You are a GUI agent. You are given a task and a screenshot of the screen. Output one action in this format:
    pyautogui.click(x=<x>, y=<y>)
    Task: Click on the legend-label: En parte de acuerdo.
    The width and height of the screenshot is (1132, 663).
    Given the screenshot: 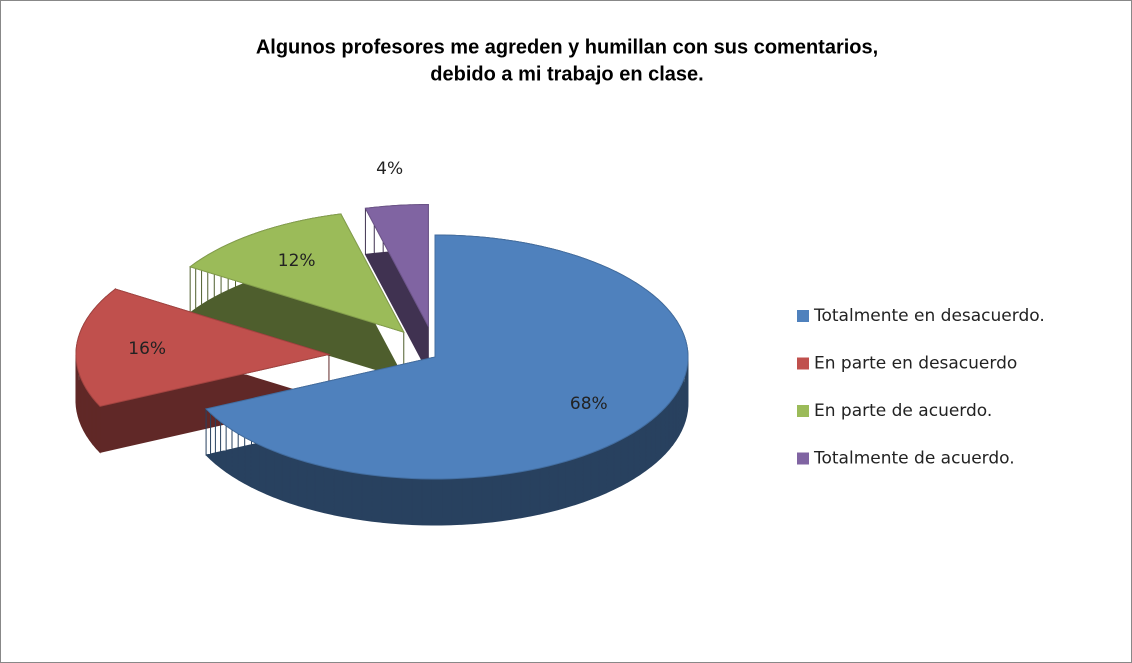 What is the action you would take?
    pyautogui.click(x=903, y=411)
    